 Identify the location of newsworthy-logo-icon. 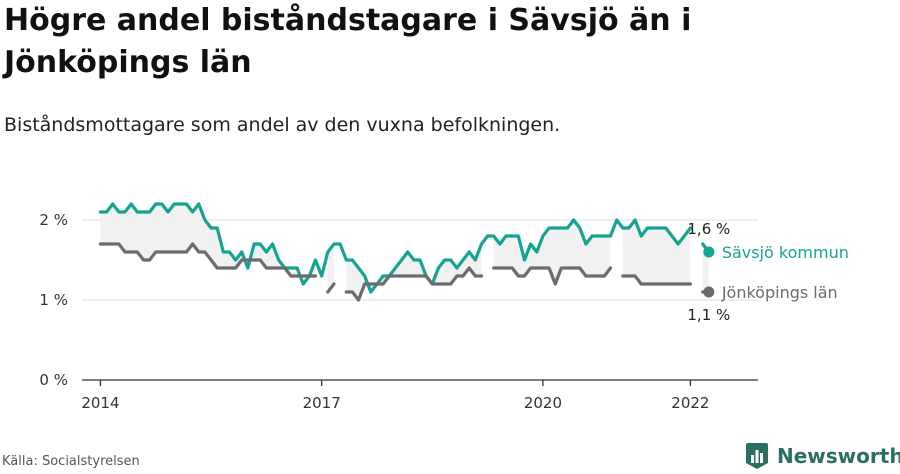
(757, 456).